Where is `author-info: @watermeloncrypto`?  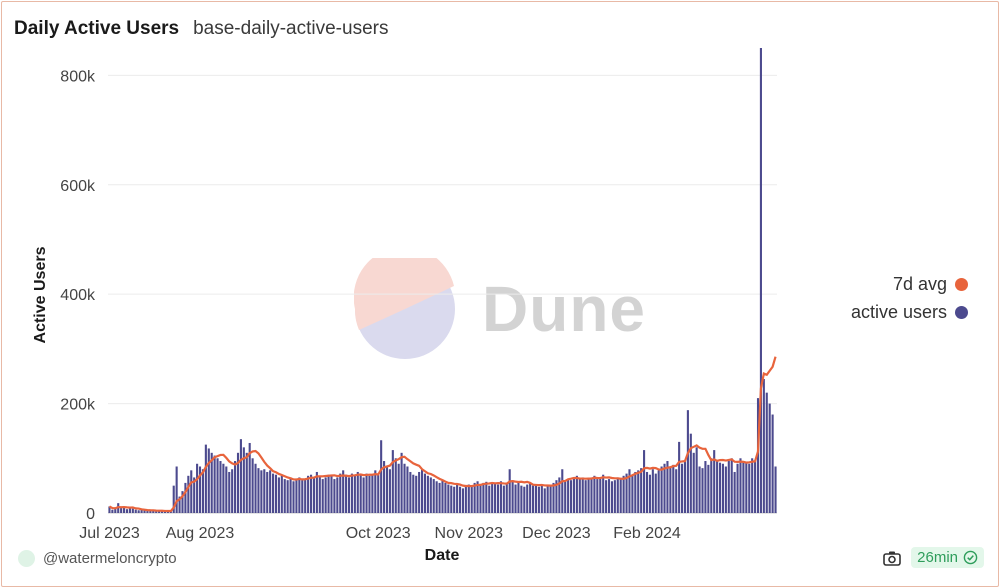
author-info: @watermeloncrypto is located at coordinates (97, 558).